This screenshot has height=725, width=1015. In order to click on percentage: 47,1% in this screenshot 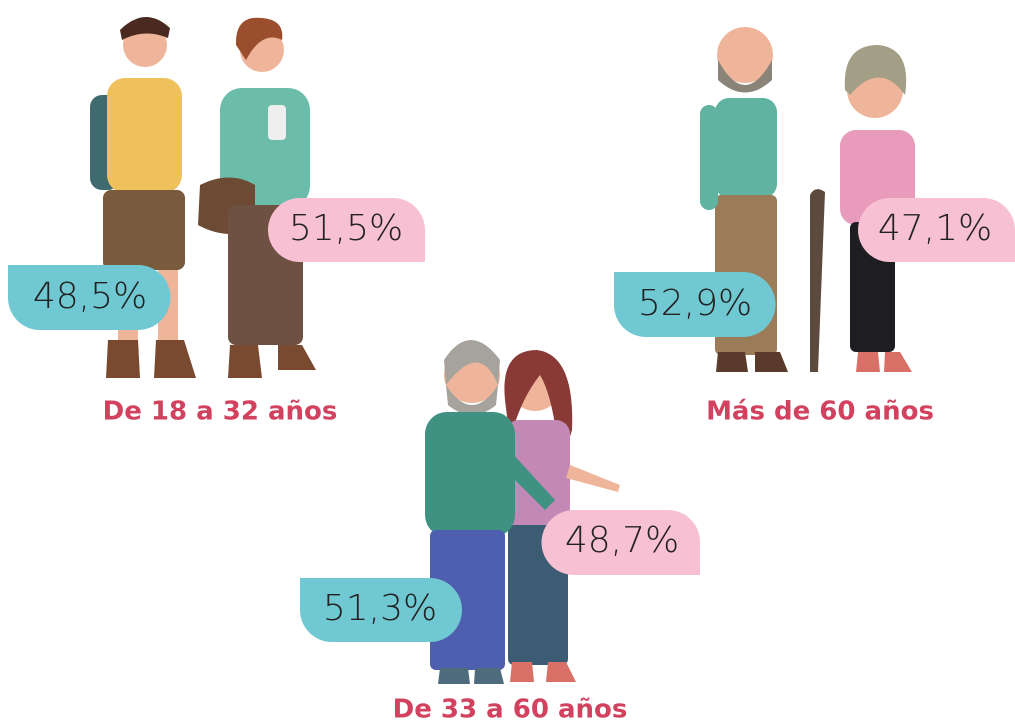, I will do `click(935, 228)`.